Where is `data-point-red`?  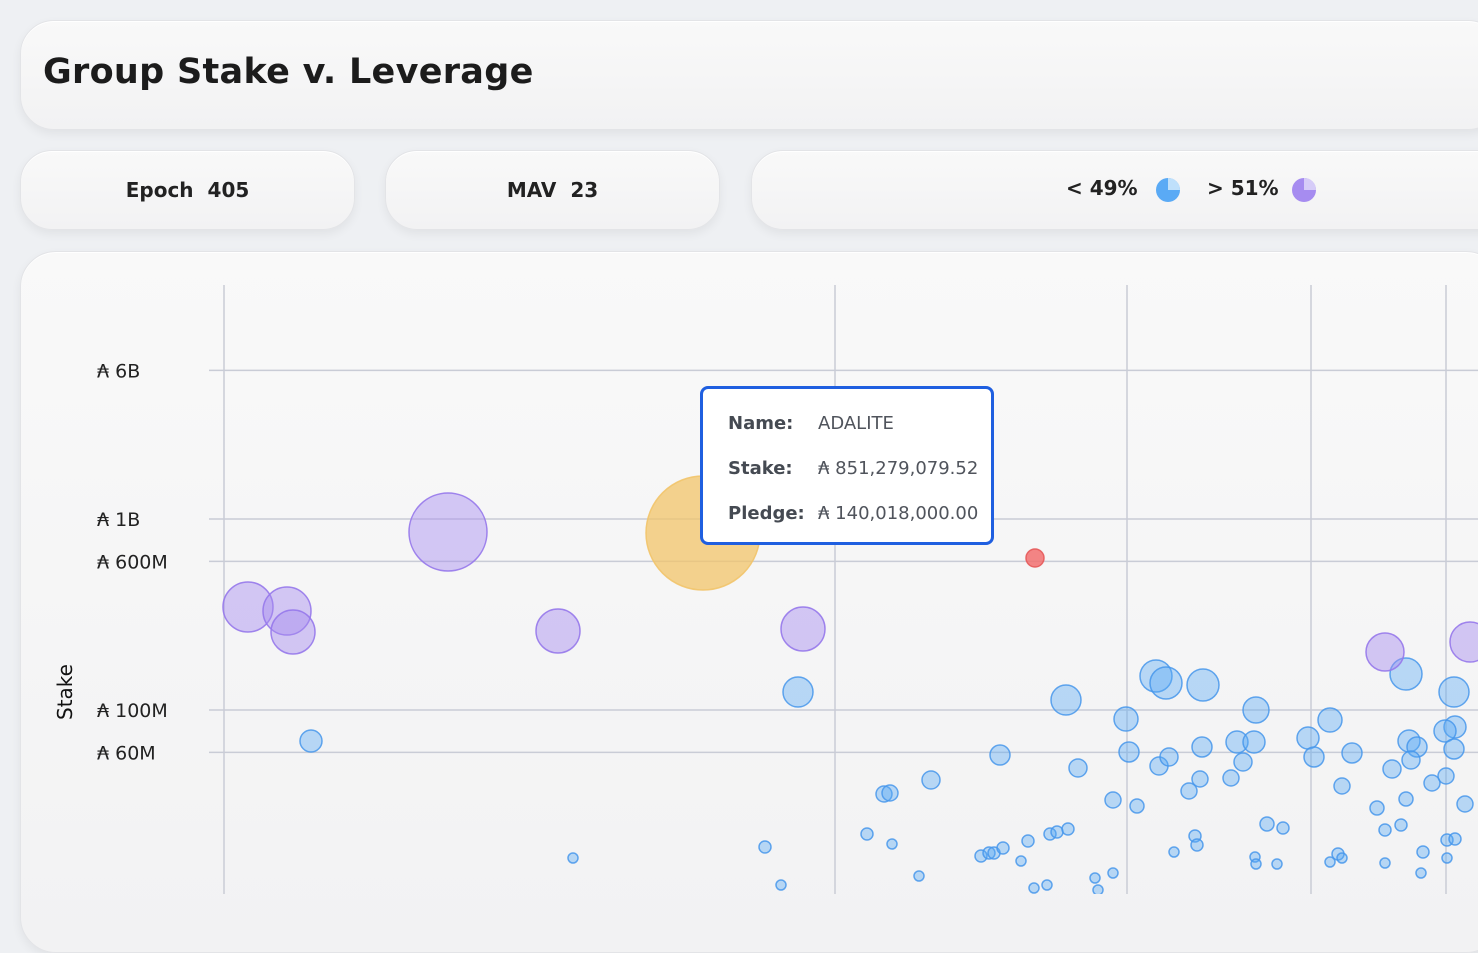
data-point-red is located at coordinates (1035, 558).